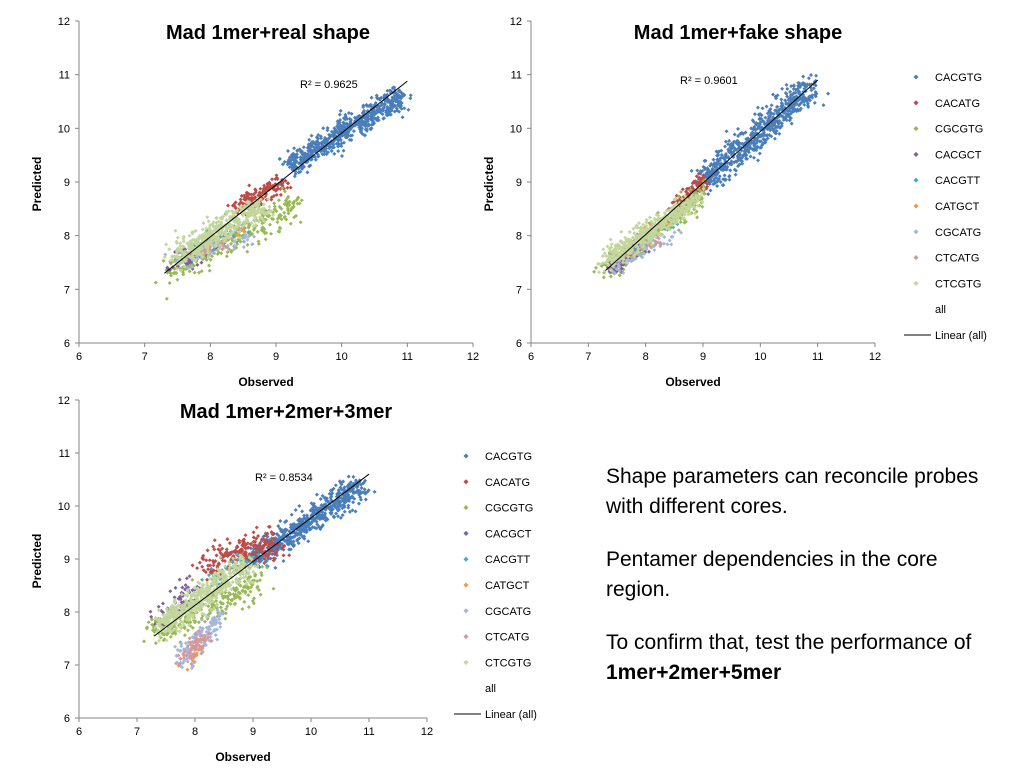 The height and width of the screenshot is (768, 1024). Describe the element at coordinates (67, 344) in the screenshot. I see `y-tick-label: 6` at that location.